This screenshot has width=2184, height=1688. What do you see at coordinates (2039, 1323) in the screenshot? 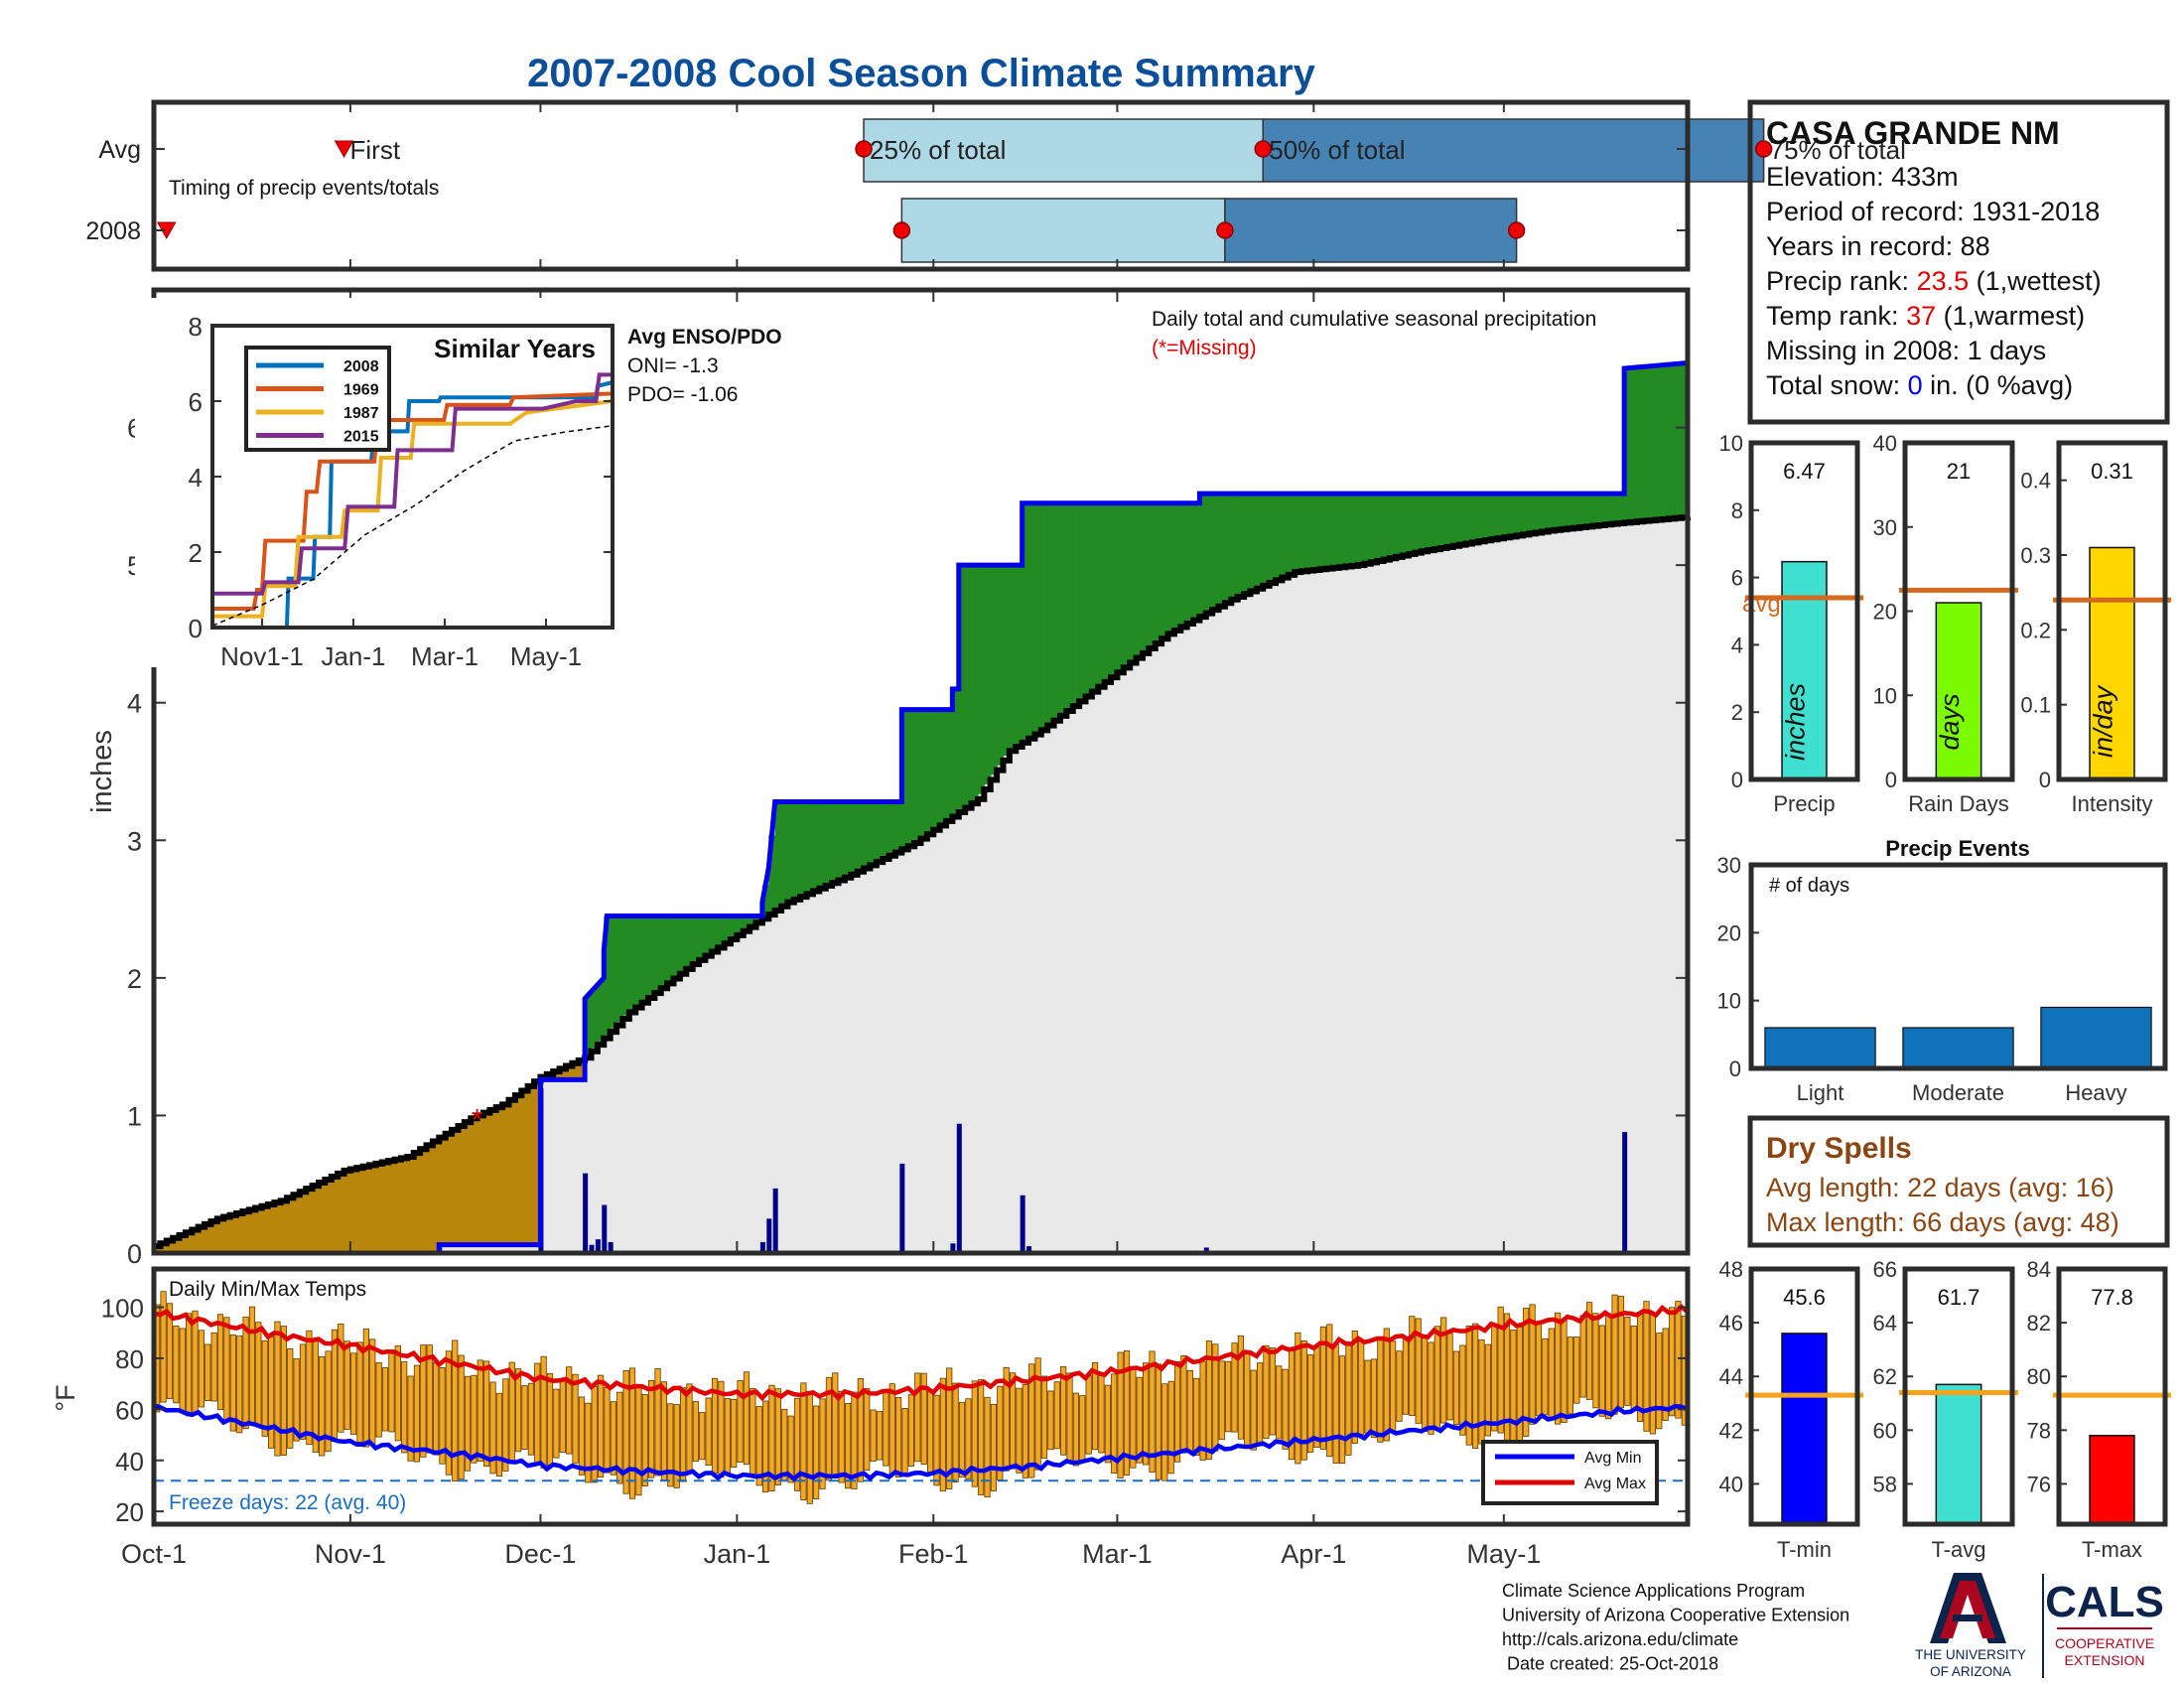
I see `y-tick-label: 82` at bounding box center [2039, 1323].